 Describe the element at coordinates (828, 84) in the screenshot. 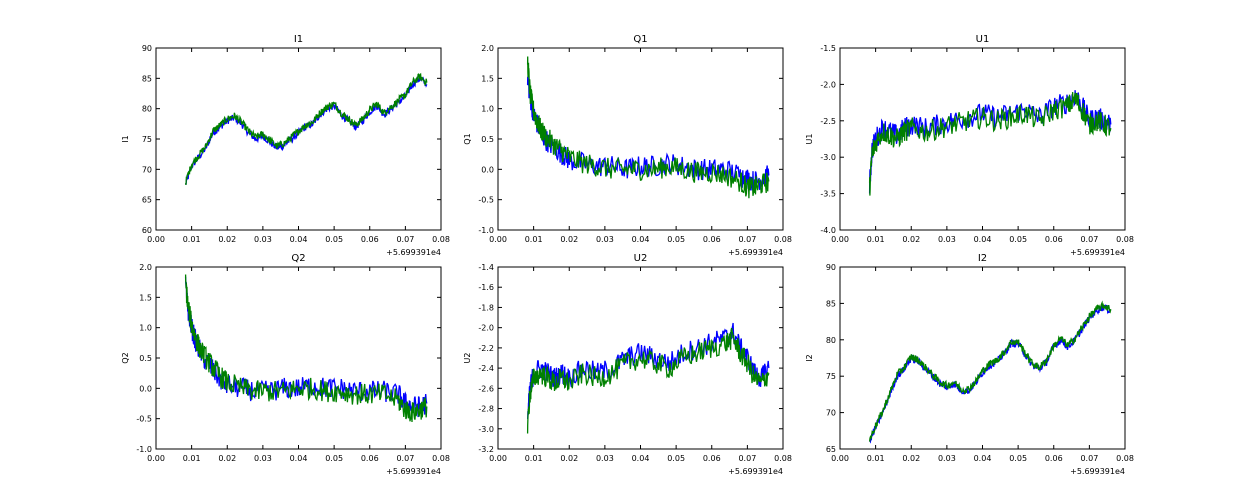

I see `y-tick-label: -2.0` at that location.